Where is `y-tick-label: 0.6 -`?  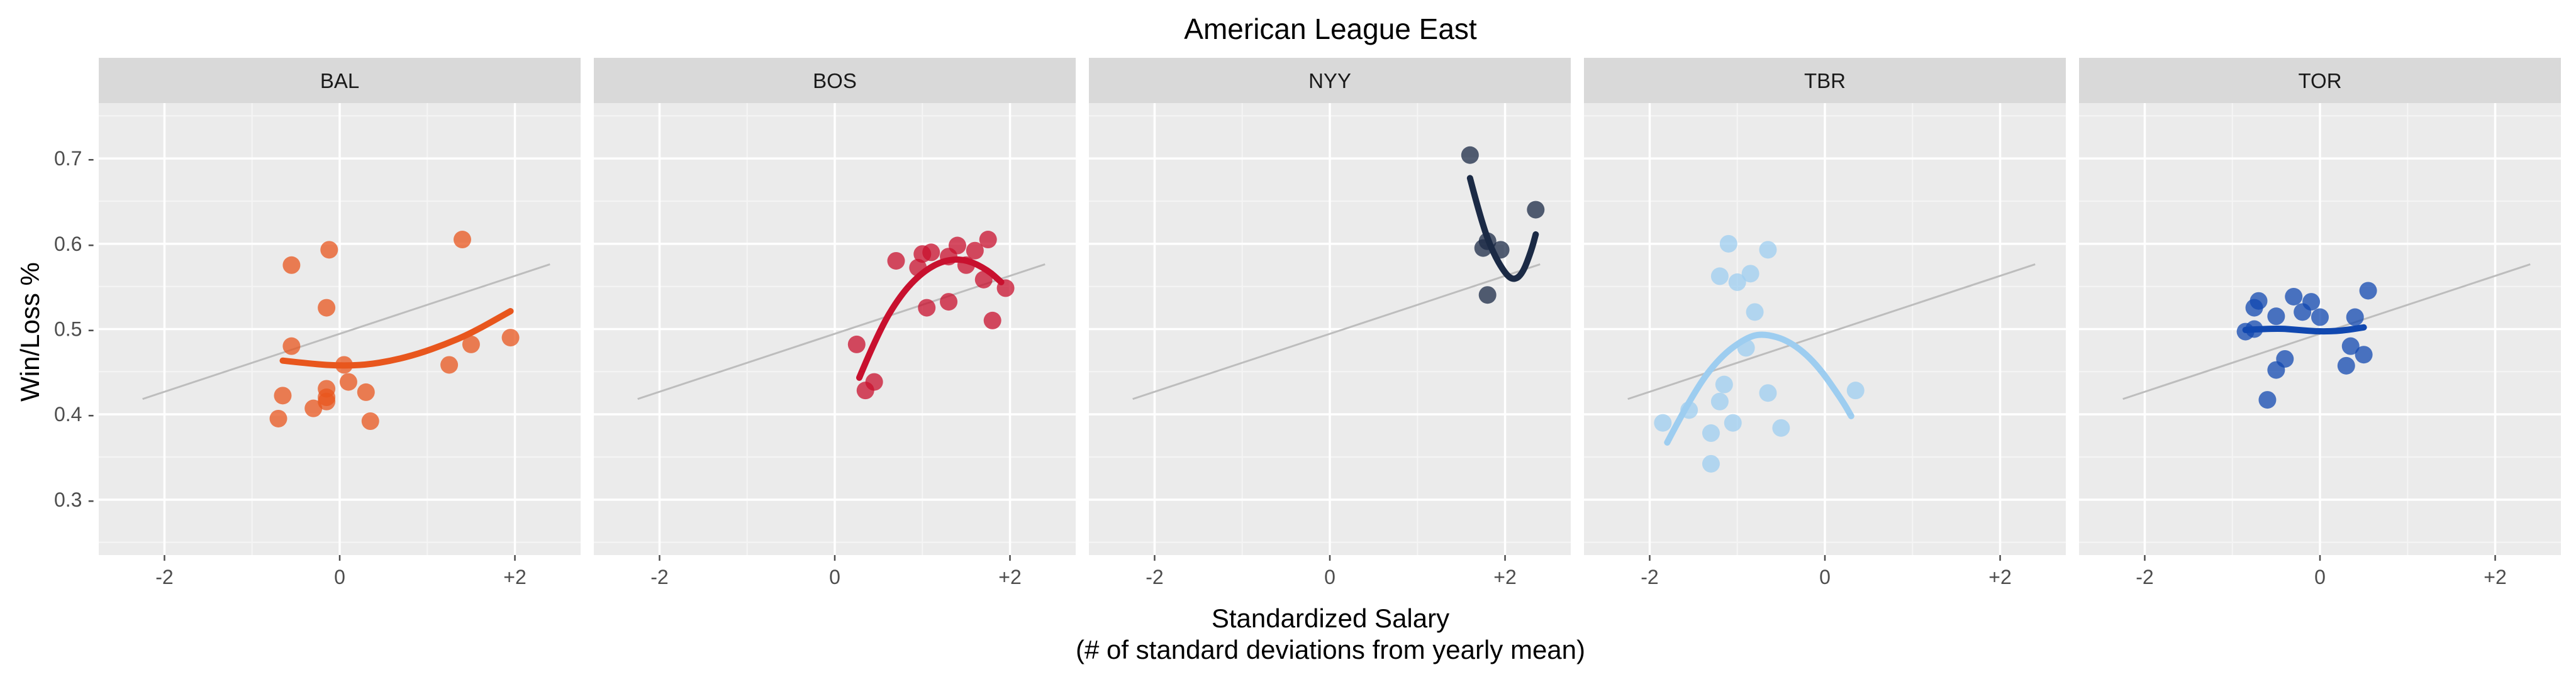
y-tick-label: 0.6 - is located at coordinates (74, 244).